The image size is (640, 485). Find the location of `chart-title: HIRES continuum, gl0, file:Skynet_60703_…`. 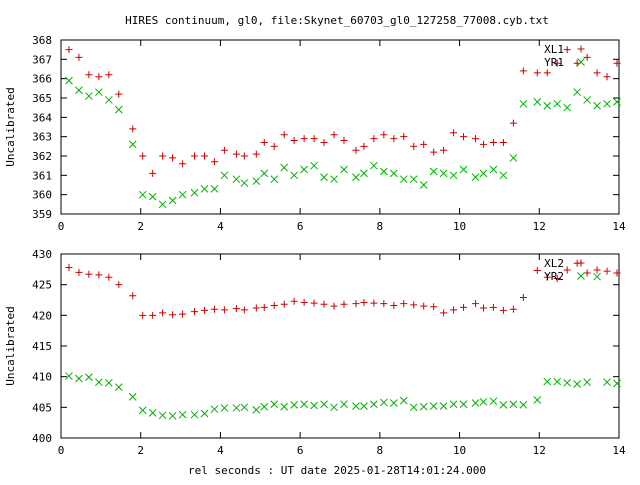

chart-title: HIRES continuum, gl0, file:Skynet_60703_… is located at coordinates (337, 20).